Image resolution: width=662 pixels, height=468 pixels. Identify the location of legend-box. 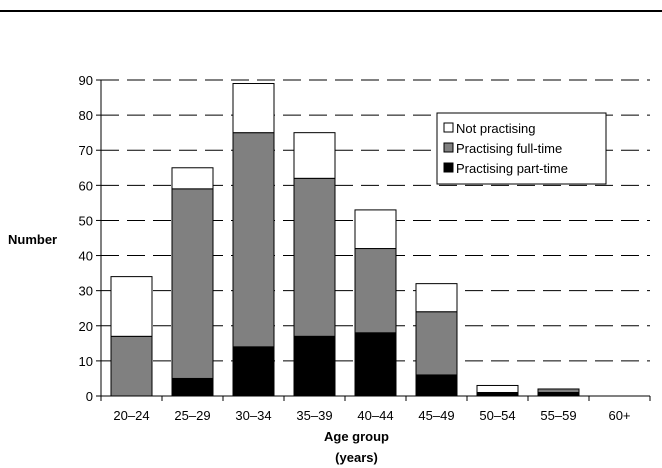
(521, 148).